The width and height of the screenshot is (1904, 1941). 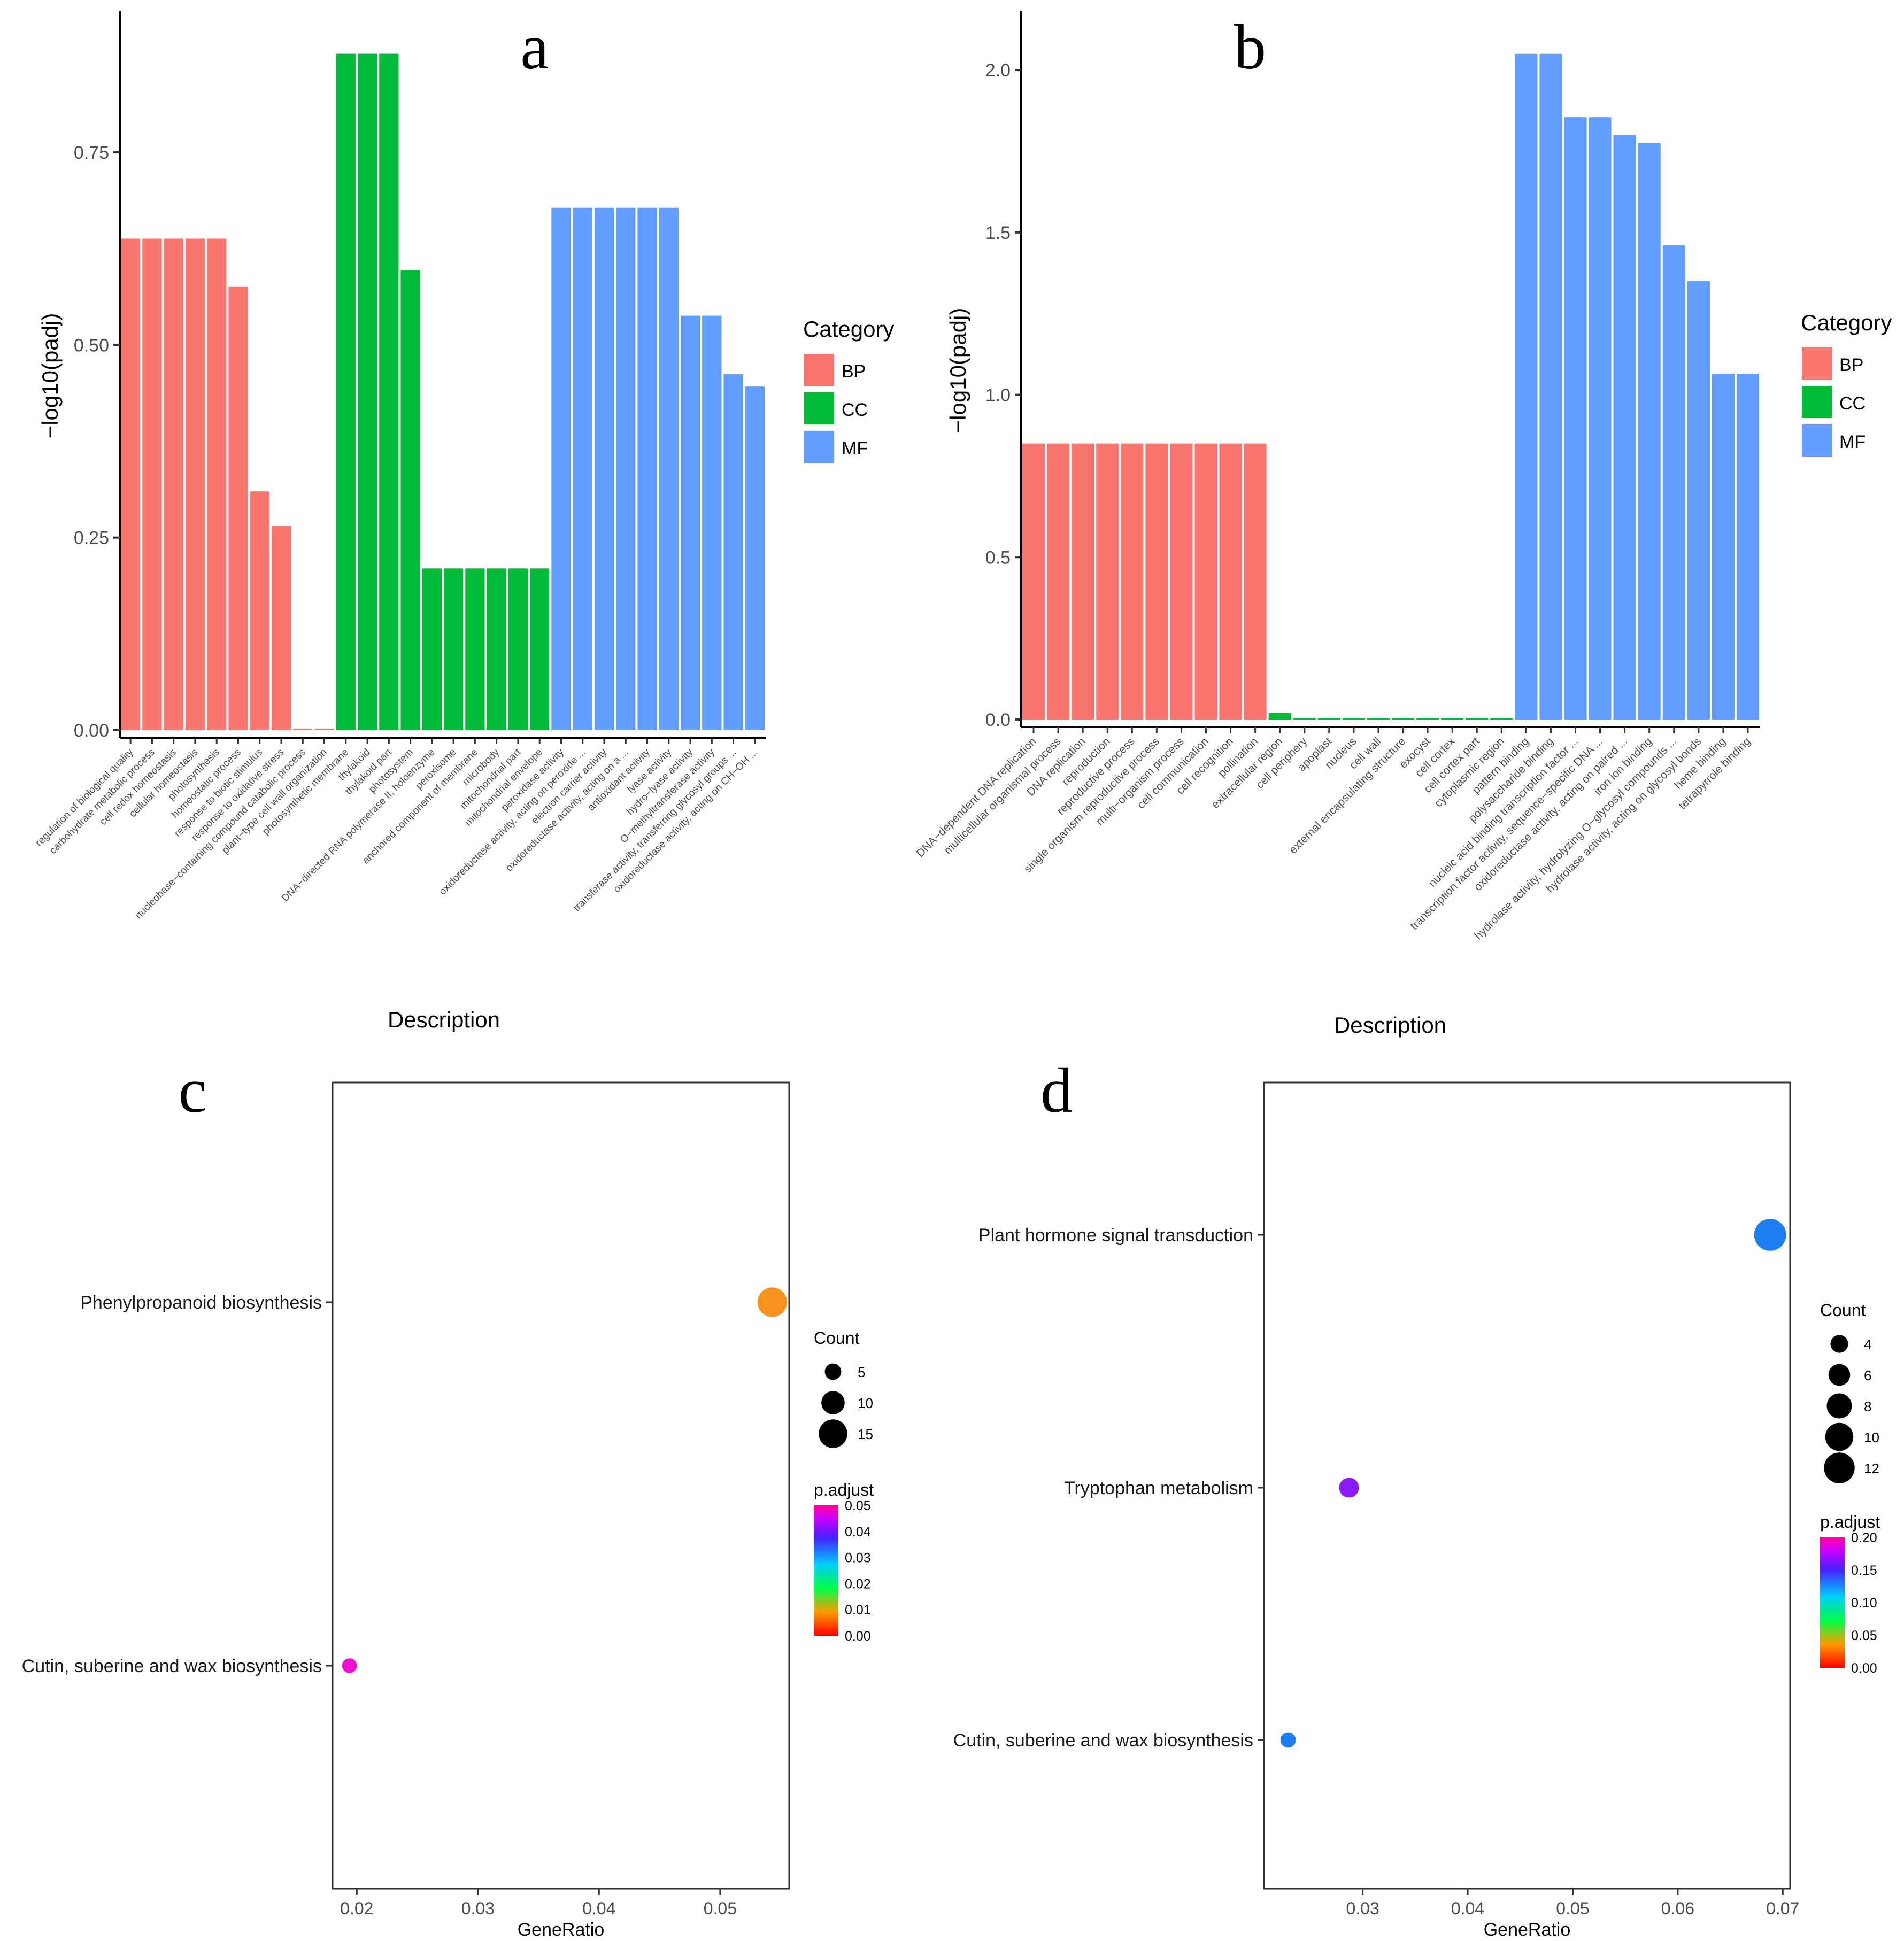 I want to click on y-tick-label: Plant hormone signal transduction, so click(x=1115, y=1235).